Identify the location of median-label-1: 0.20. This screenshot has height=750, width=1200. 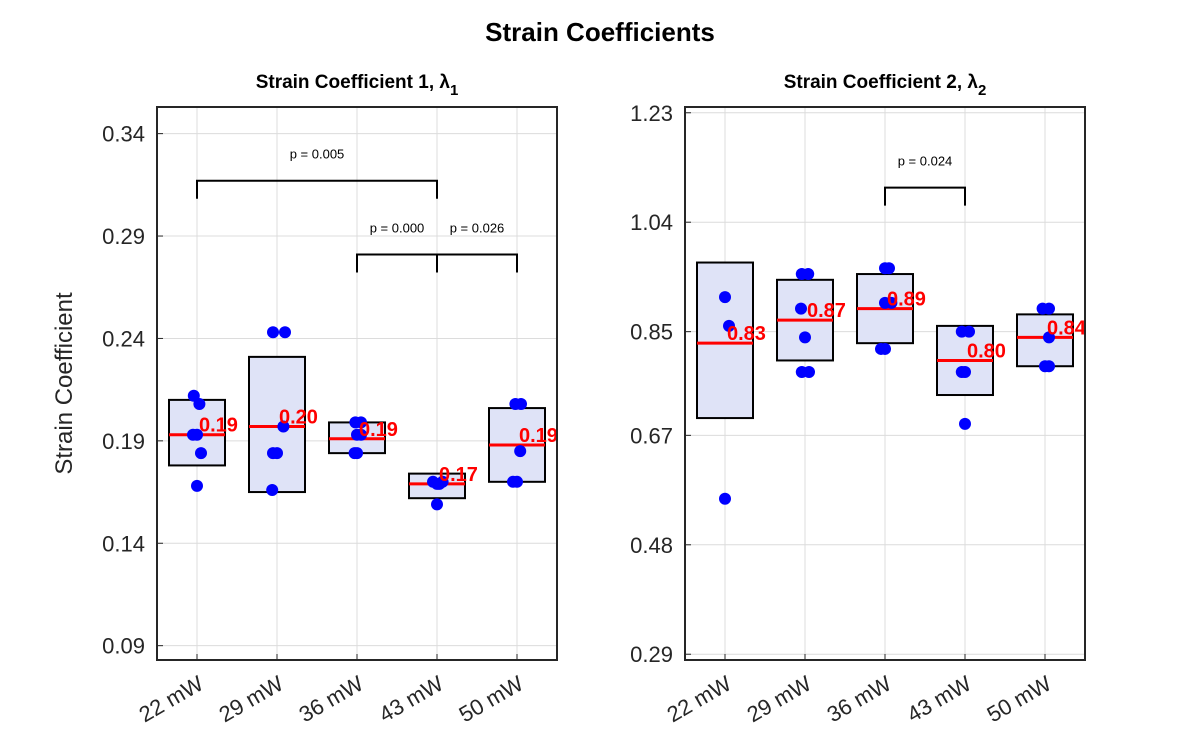
(298, 418).